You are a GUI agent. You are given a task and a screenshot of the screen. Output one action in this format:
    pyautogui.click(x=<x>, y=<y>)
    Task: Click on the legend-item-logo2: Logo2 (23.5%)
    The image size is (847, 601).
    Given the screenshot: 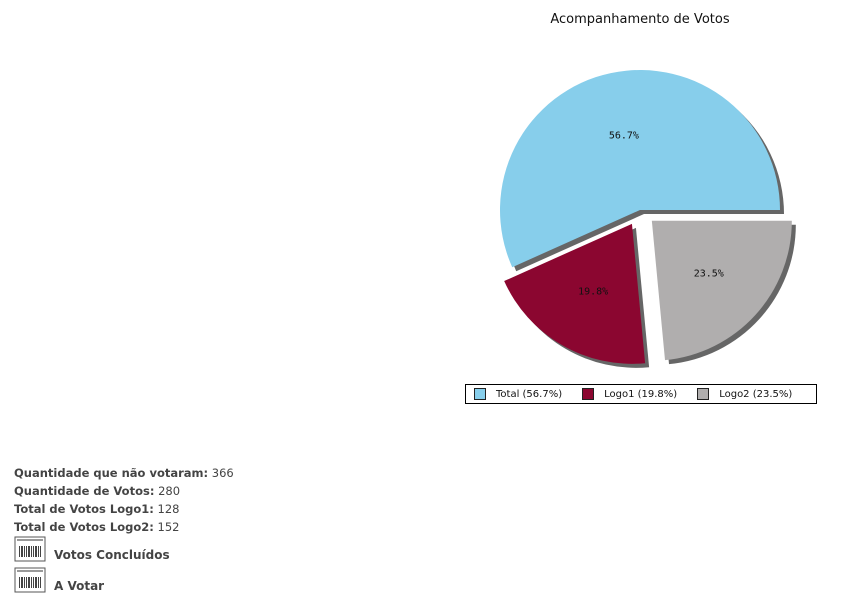 What is the action you would take?
    pyautogui.click(x=744, y=394)
    